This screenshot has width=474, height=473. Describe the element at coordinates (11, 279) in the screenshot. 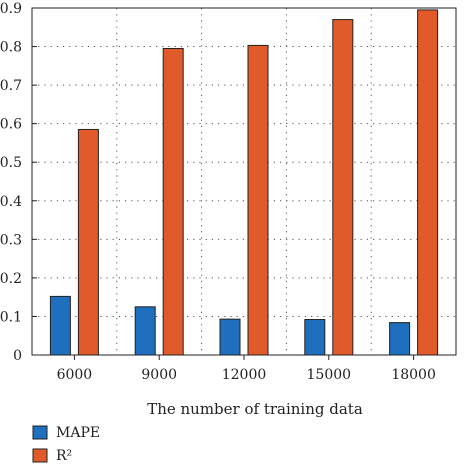

I see `y-tick-label: 0.2` at that location.